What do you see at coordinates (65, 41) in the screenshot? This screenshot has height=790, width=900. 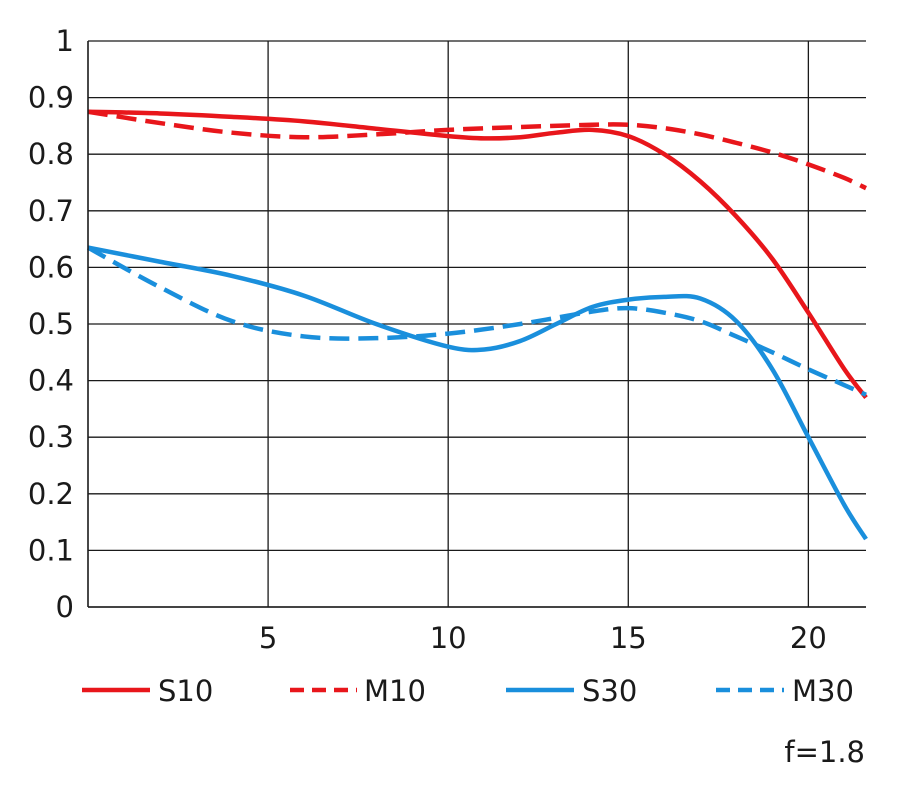 I see `y-tick-label: 1` at bounding box center [65, 41].